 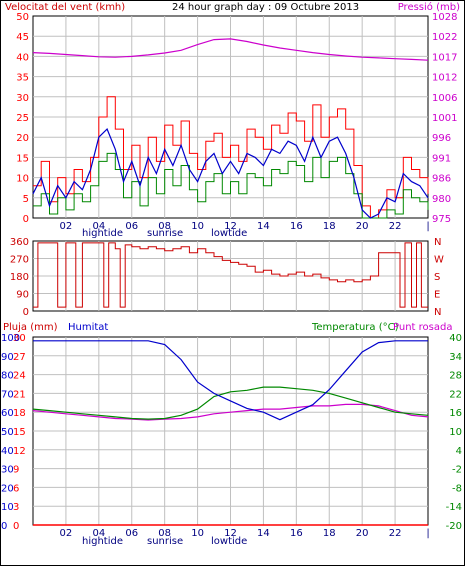 I want to click on direction-y-tick: 0, so click(x=26, y=312).